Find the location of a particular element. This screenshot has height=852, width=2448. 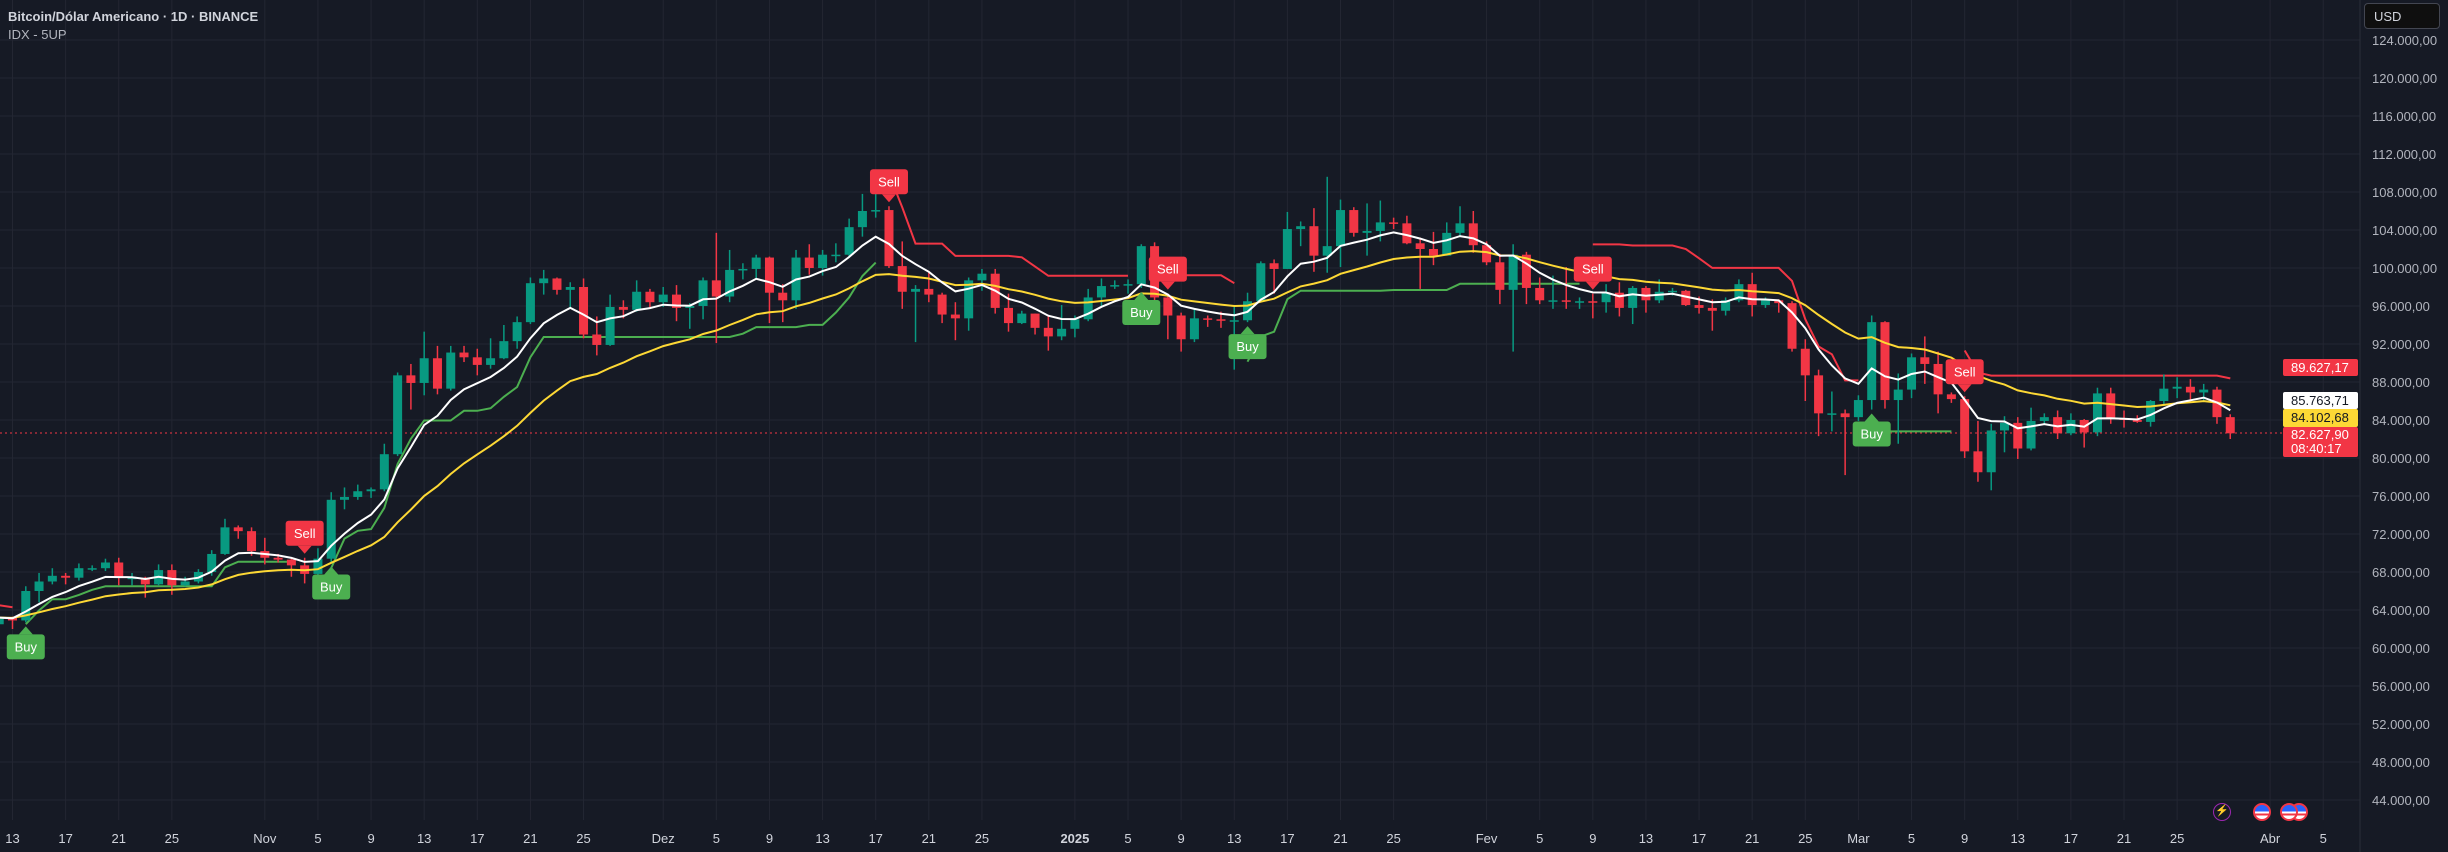

lightning-icon: ⚡ is located at coordinates (2222, 812).